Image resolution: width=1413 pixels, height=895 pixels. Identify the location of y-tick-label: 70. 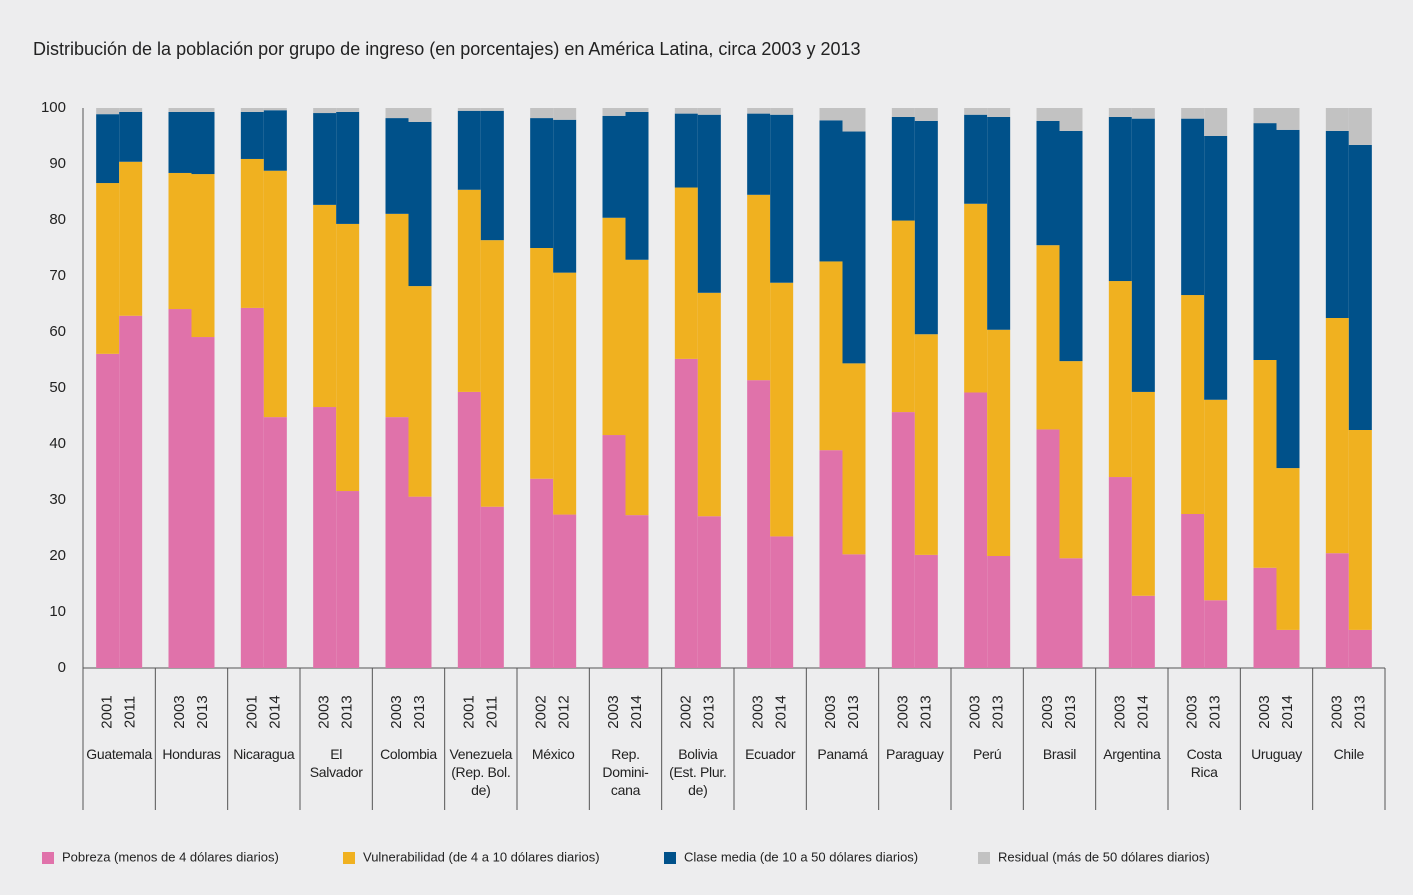
(57, 275).